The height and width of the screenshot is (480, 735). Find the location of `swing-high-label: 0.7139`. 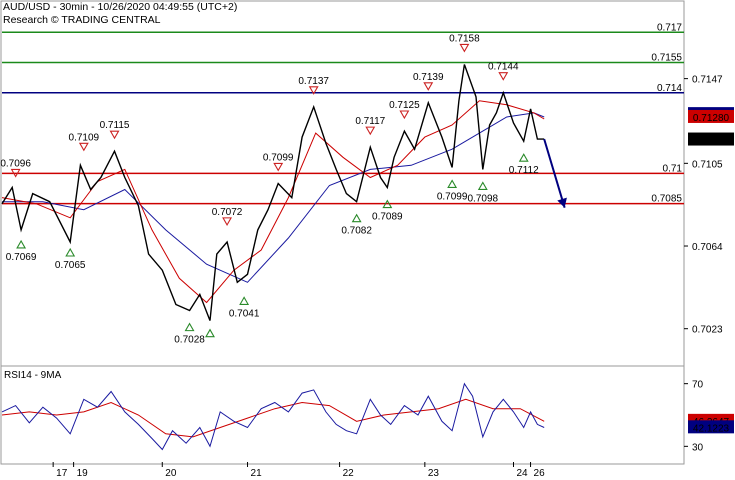

swing-high-label: 0.7139 is located at coordinates (428, 77).